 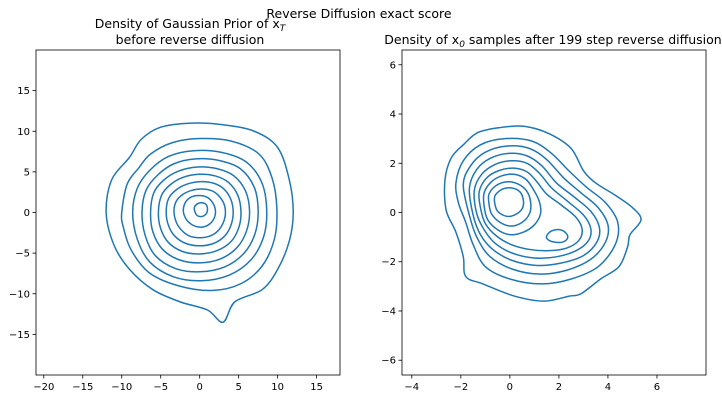 What do you see at coordinates (121, 387) in the screenshot?
I see `left-x-tick-label: −10` at bounding box center [121, 387].